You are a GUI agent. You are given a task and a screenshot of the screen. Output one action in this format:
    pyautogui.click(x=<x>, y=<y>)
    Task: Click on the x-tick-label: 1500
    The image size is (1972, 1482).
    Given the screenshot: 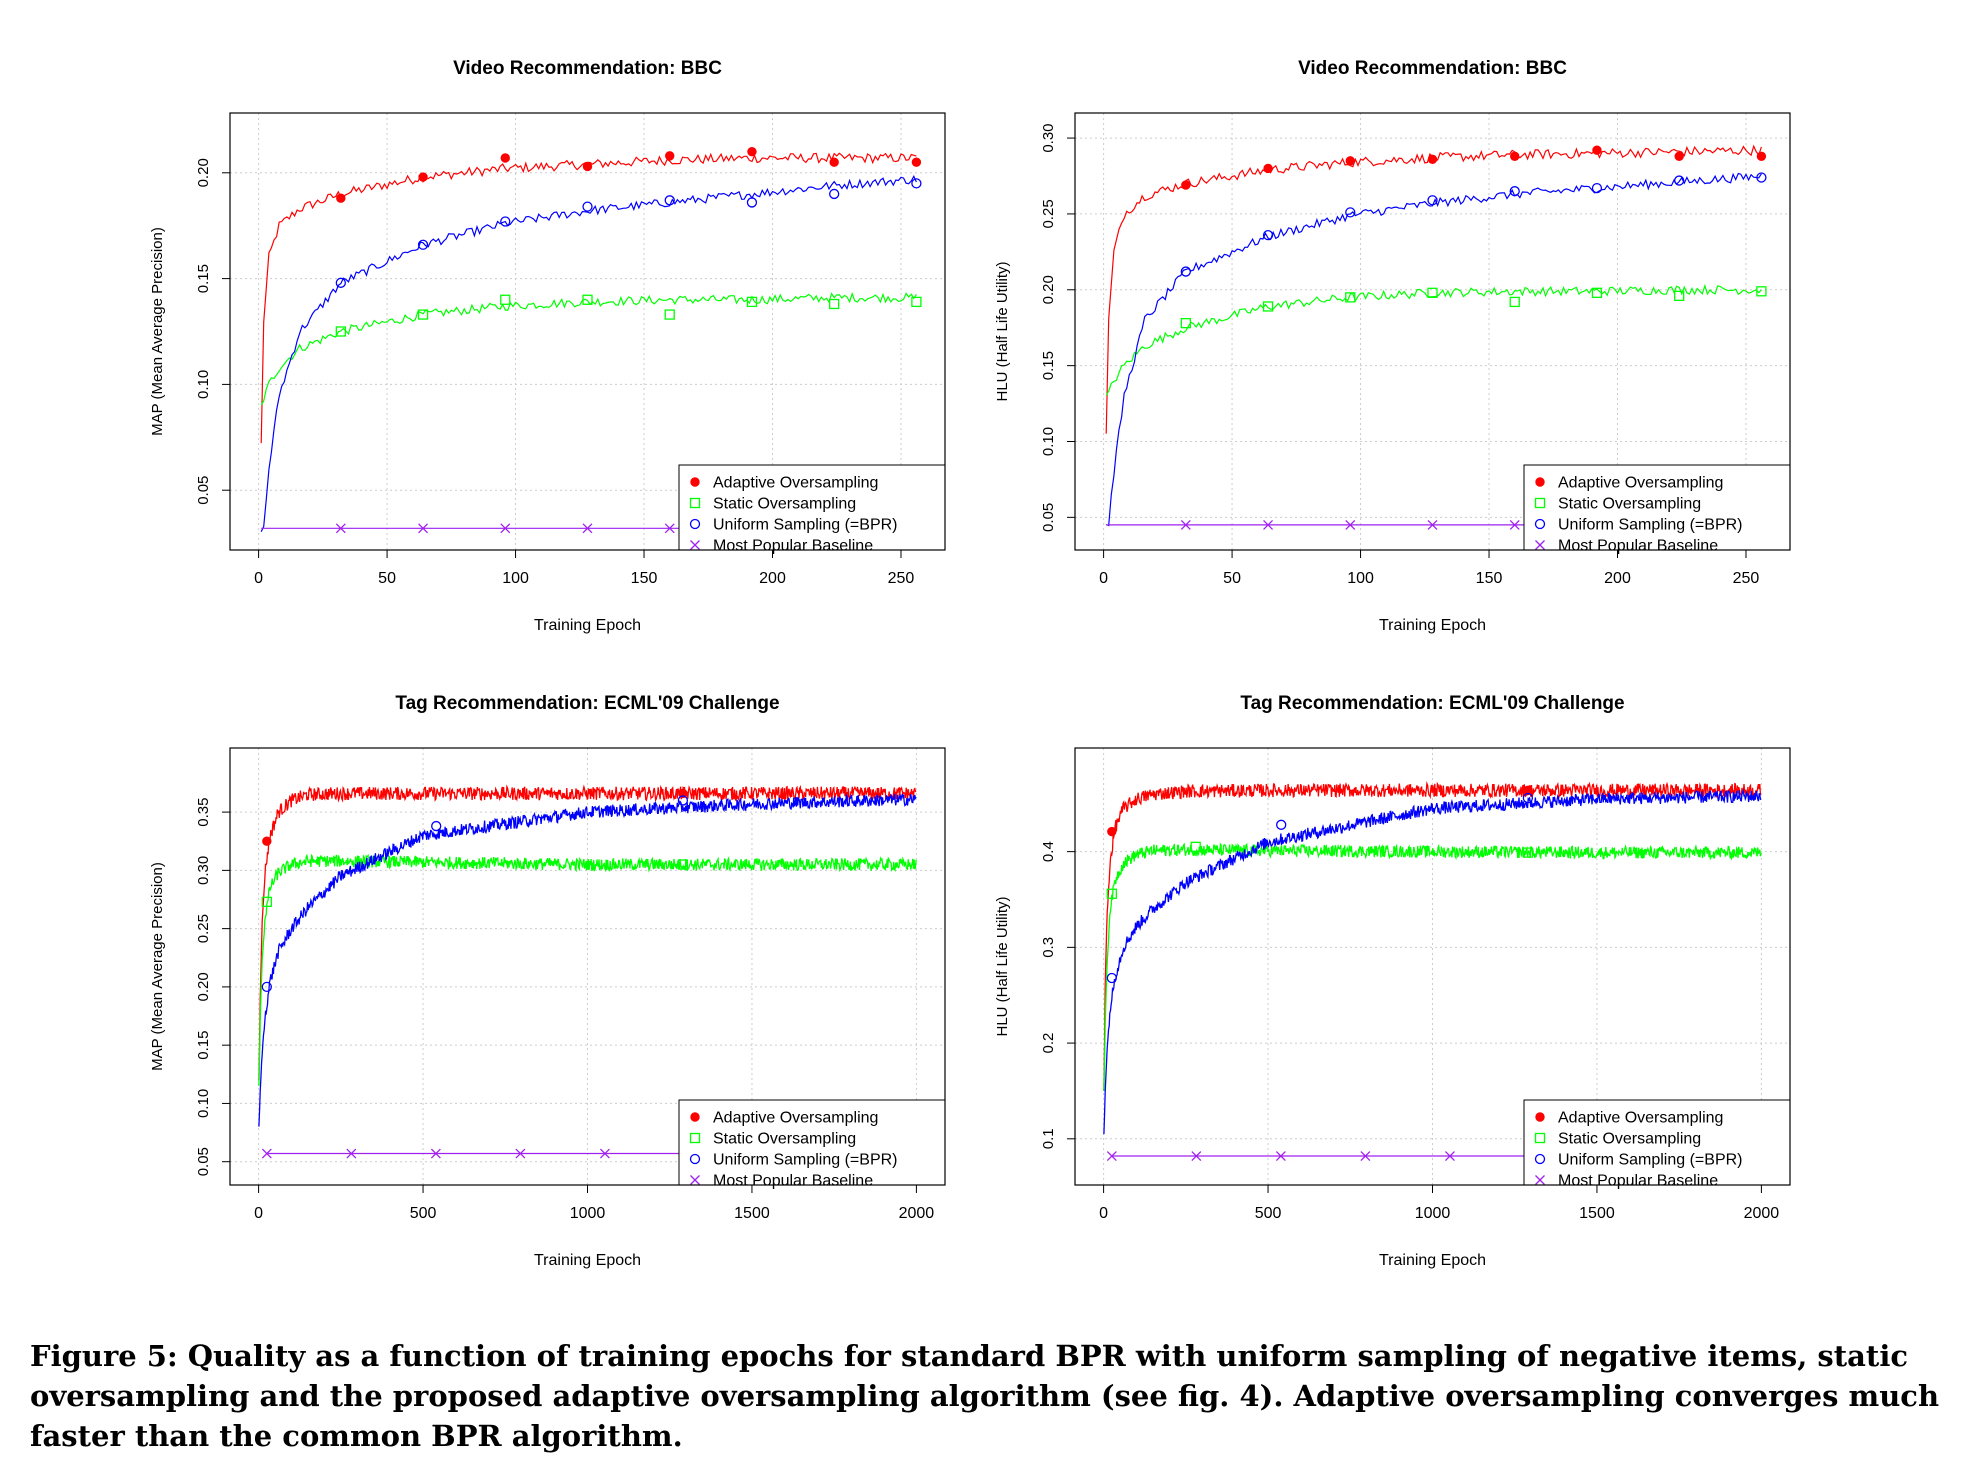 What is the action you would take?
    pyautogui.click(x=752, y=1213)
    